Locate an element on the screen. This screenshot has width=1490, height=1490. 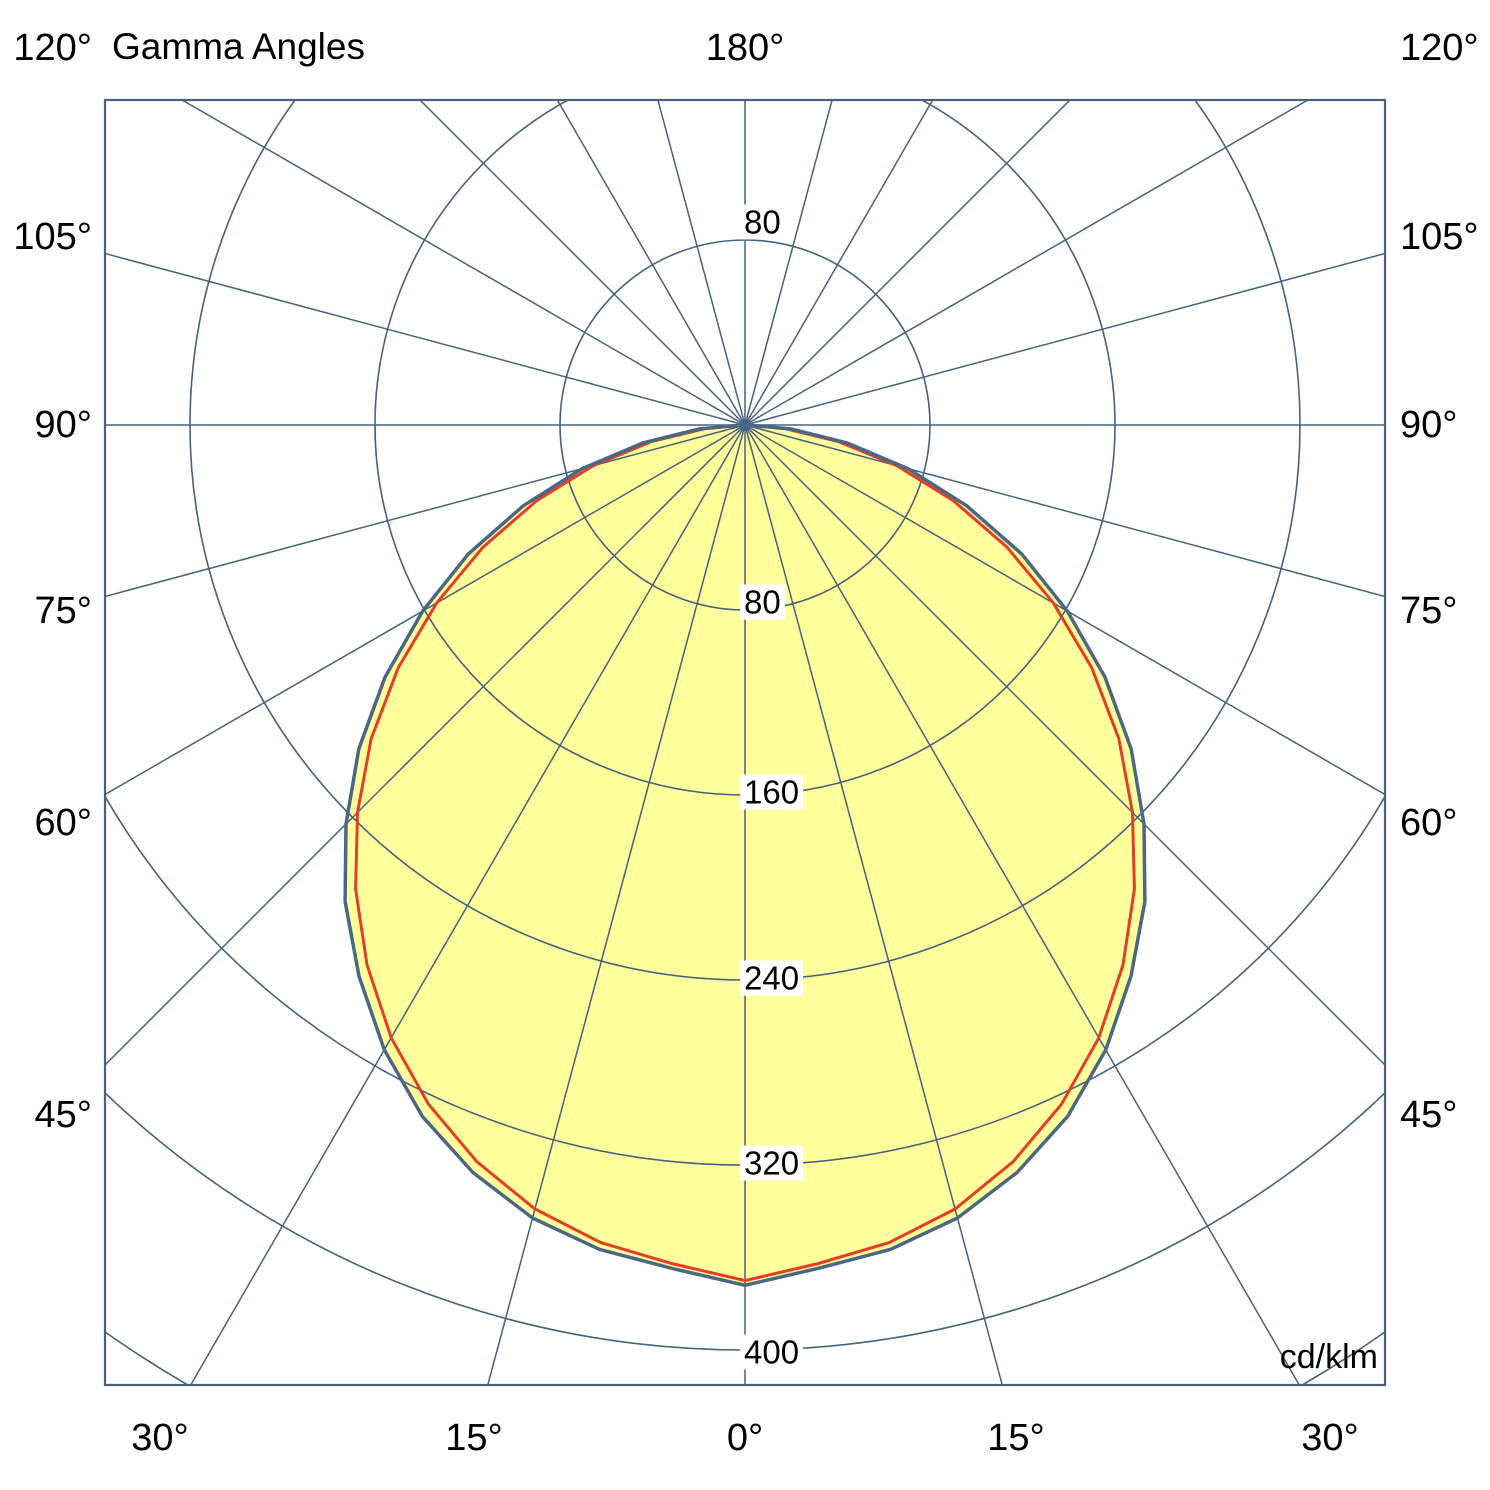
chart-title: Gamma Angles is located at coordinates (238, 46).